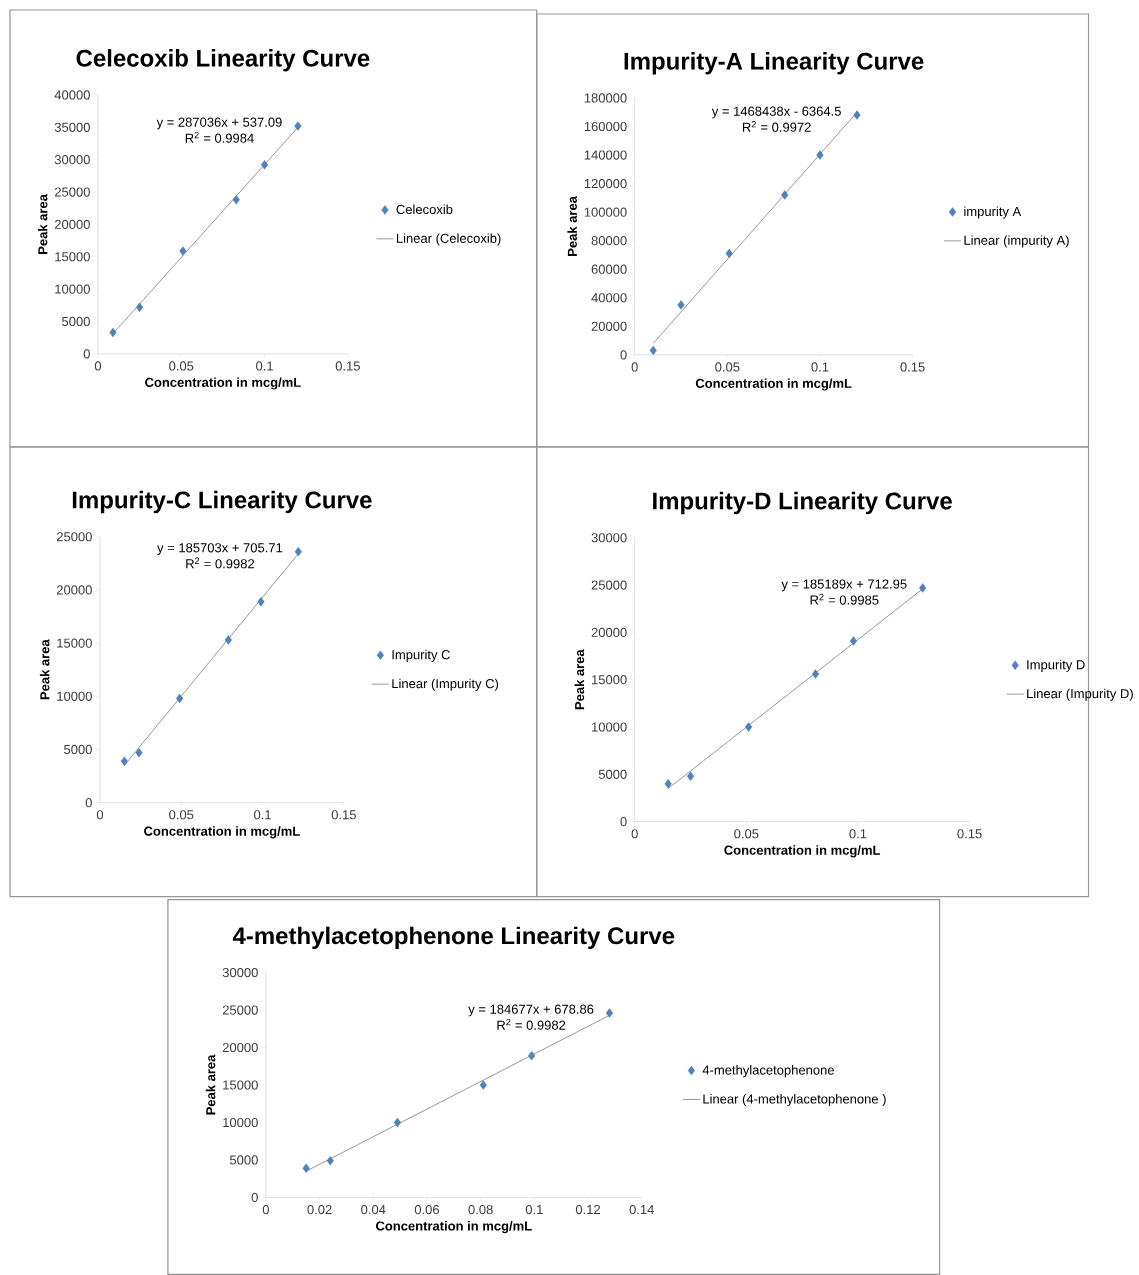  I want to click on y-tick-label: 140000, so click(605, 155).